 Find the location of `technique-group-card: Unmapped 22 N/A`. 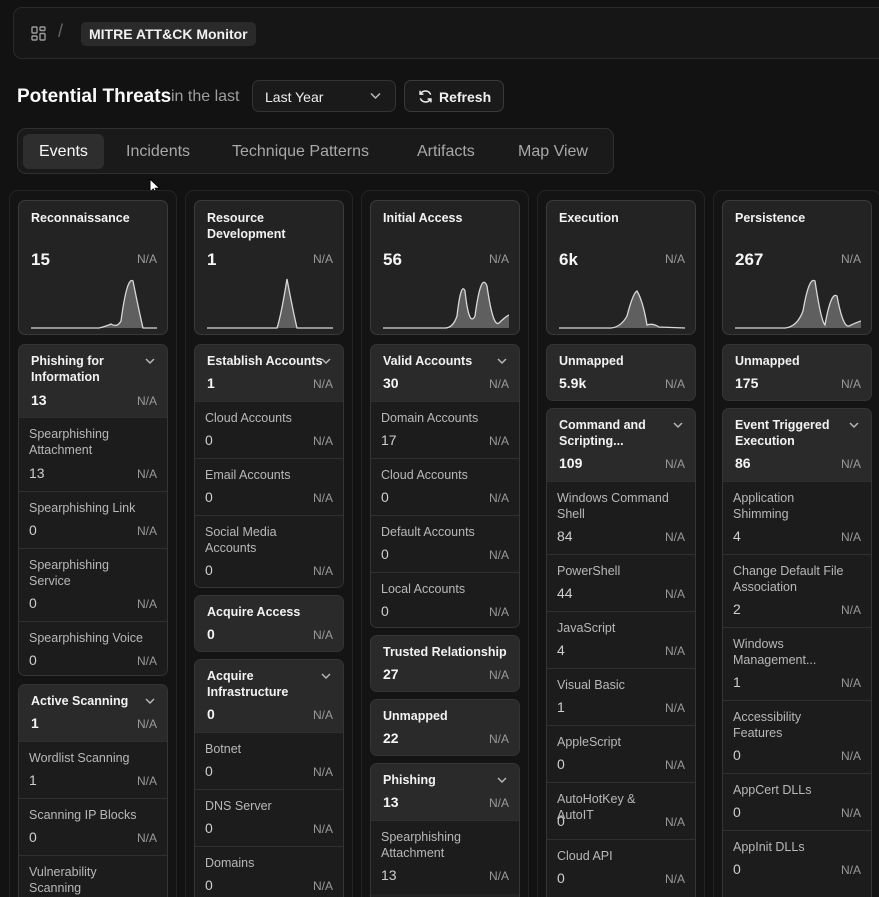

technique-group-card: Unmapped 22 N/A is located at coordinates (445, 727).